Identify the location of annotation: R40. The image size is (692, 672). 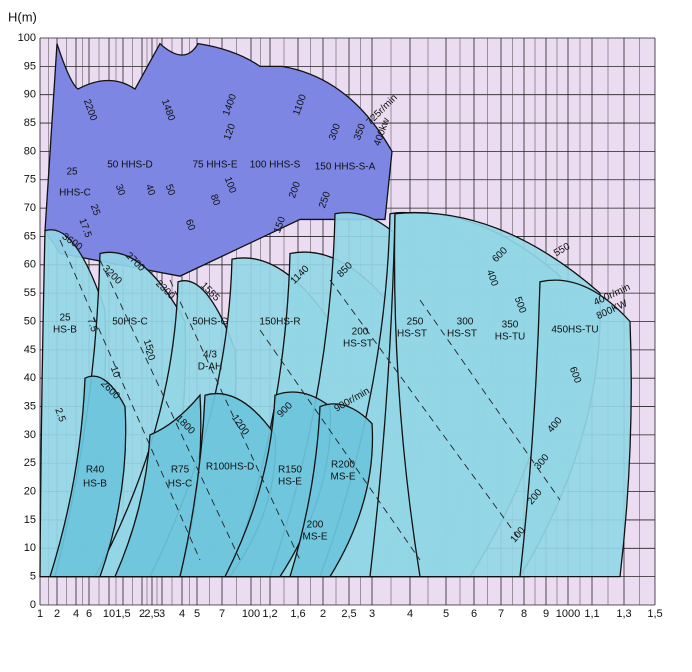
(95, 470).